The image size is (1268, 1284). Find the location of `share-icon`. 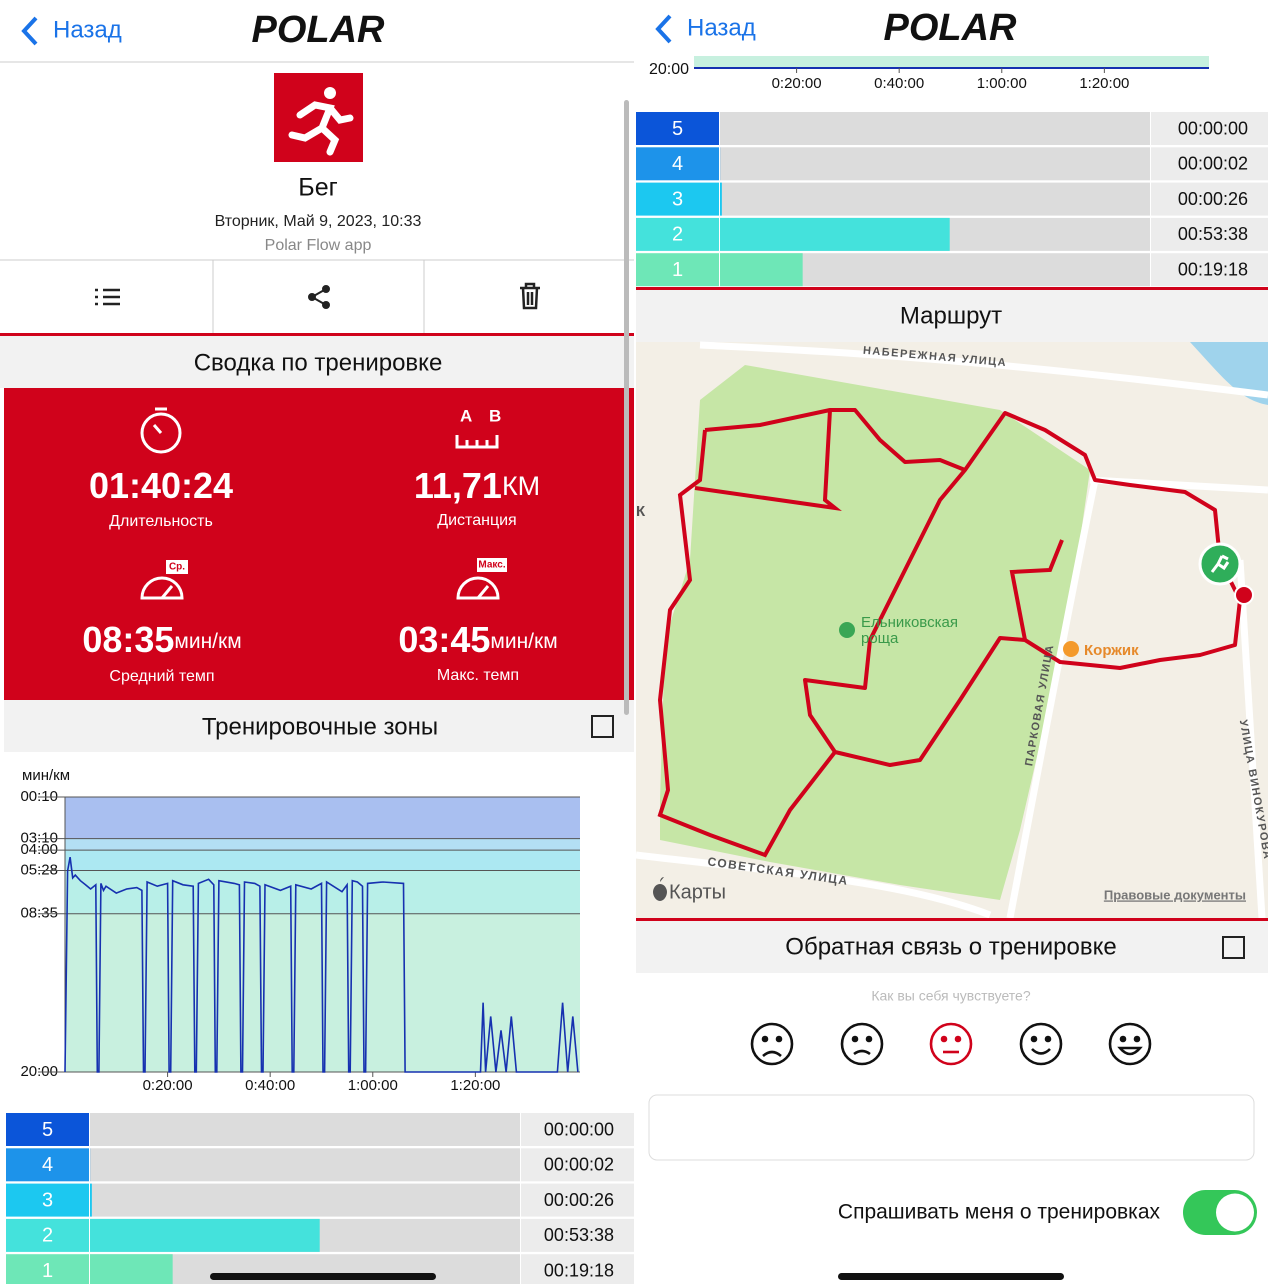

share-icon is located at coordinates (319, 297).